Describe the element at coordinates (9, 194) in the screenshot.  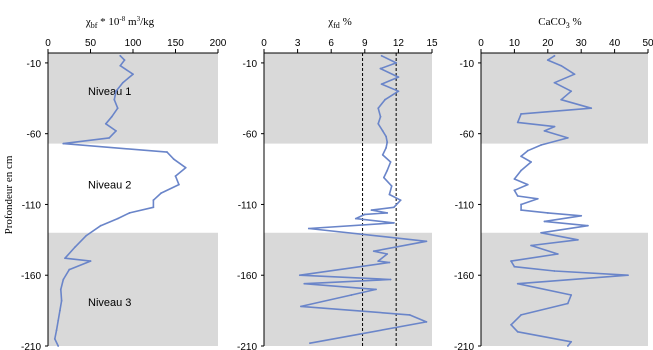
I see `y-axis-label: Profondeur en cm` at that location.